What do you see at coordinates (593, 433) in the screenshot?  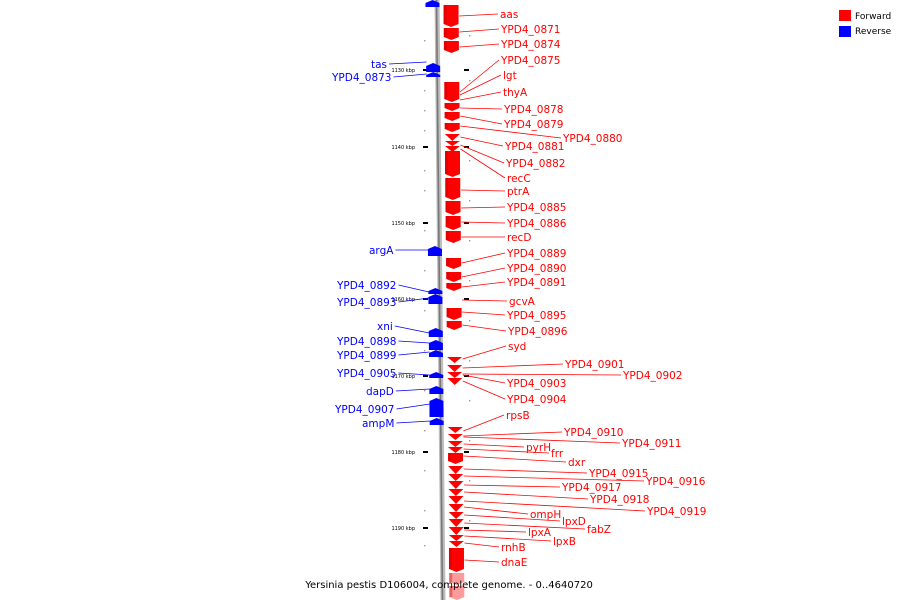 I see `forward-gene-label: YPD4_0910` at bounding box center [593, 433].